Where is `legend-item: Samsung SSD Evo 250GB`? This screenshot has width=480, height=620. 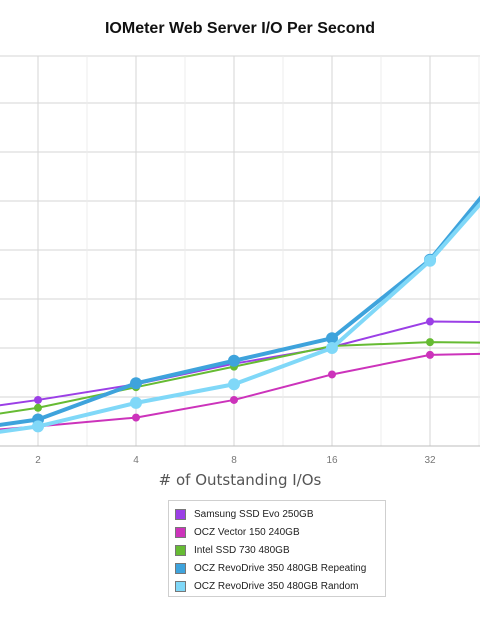
legend-item: Samsung SSD Evo 250GB is located at coordinates (277, 514).